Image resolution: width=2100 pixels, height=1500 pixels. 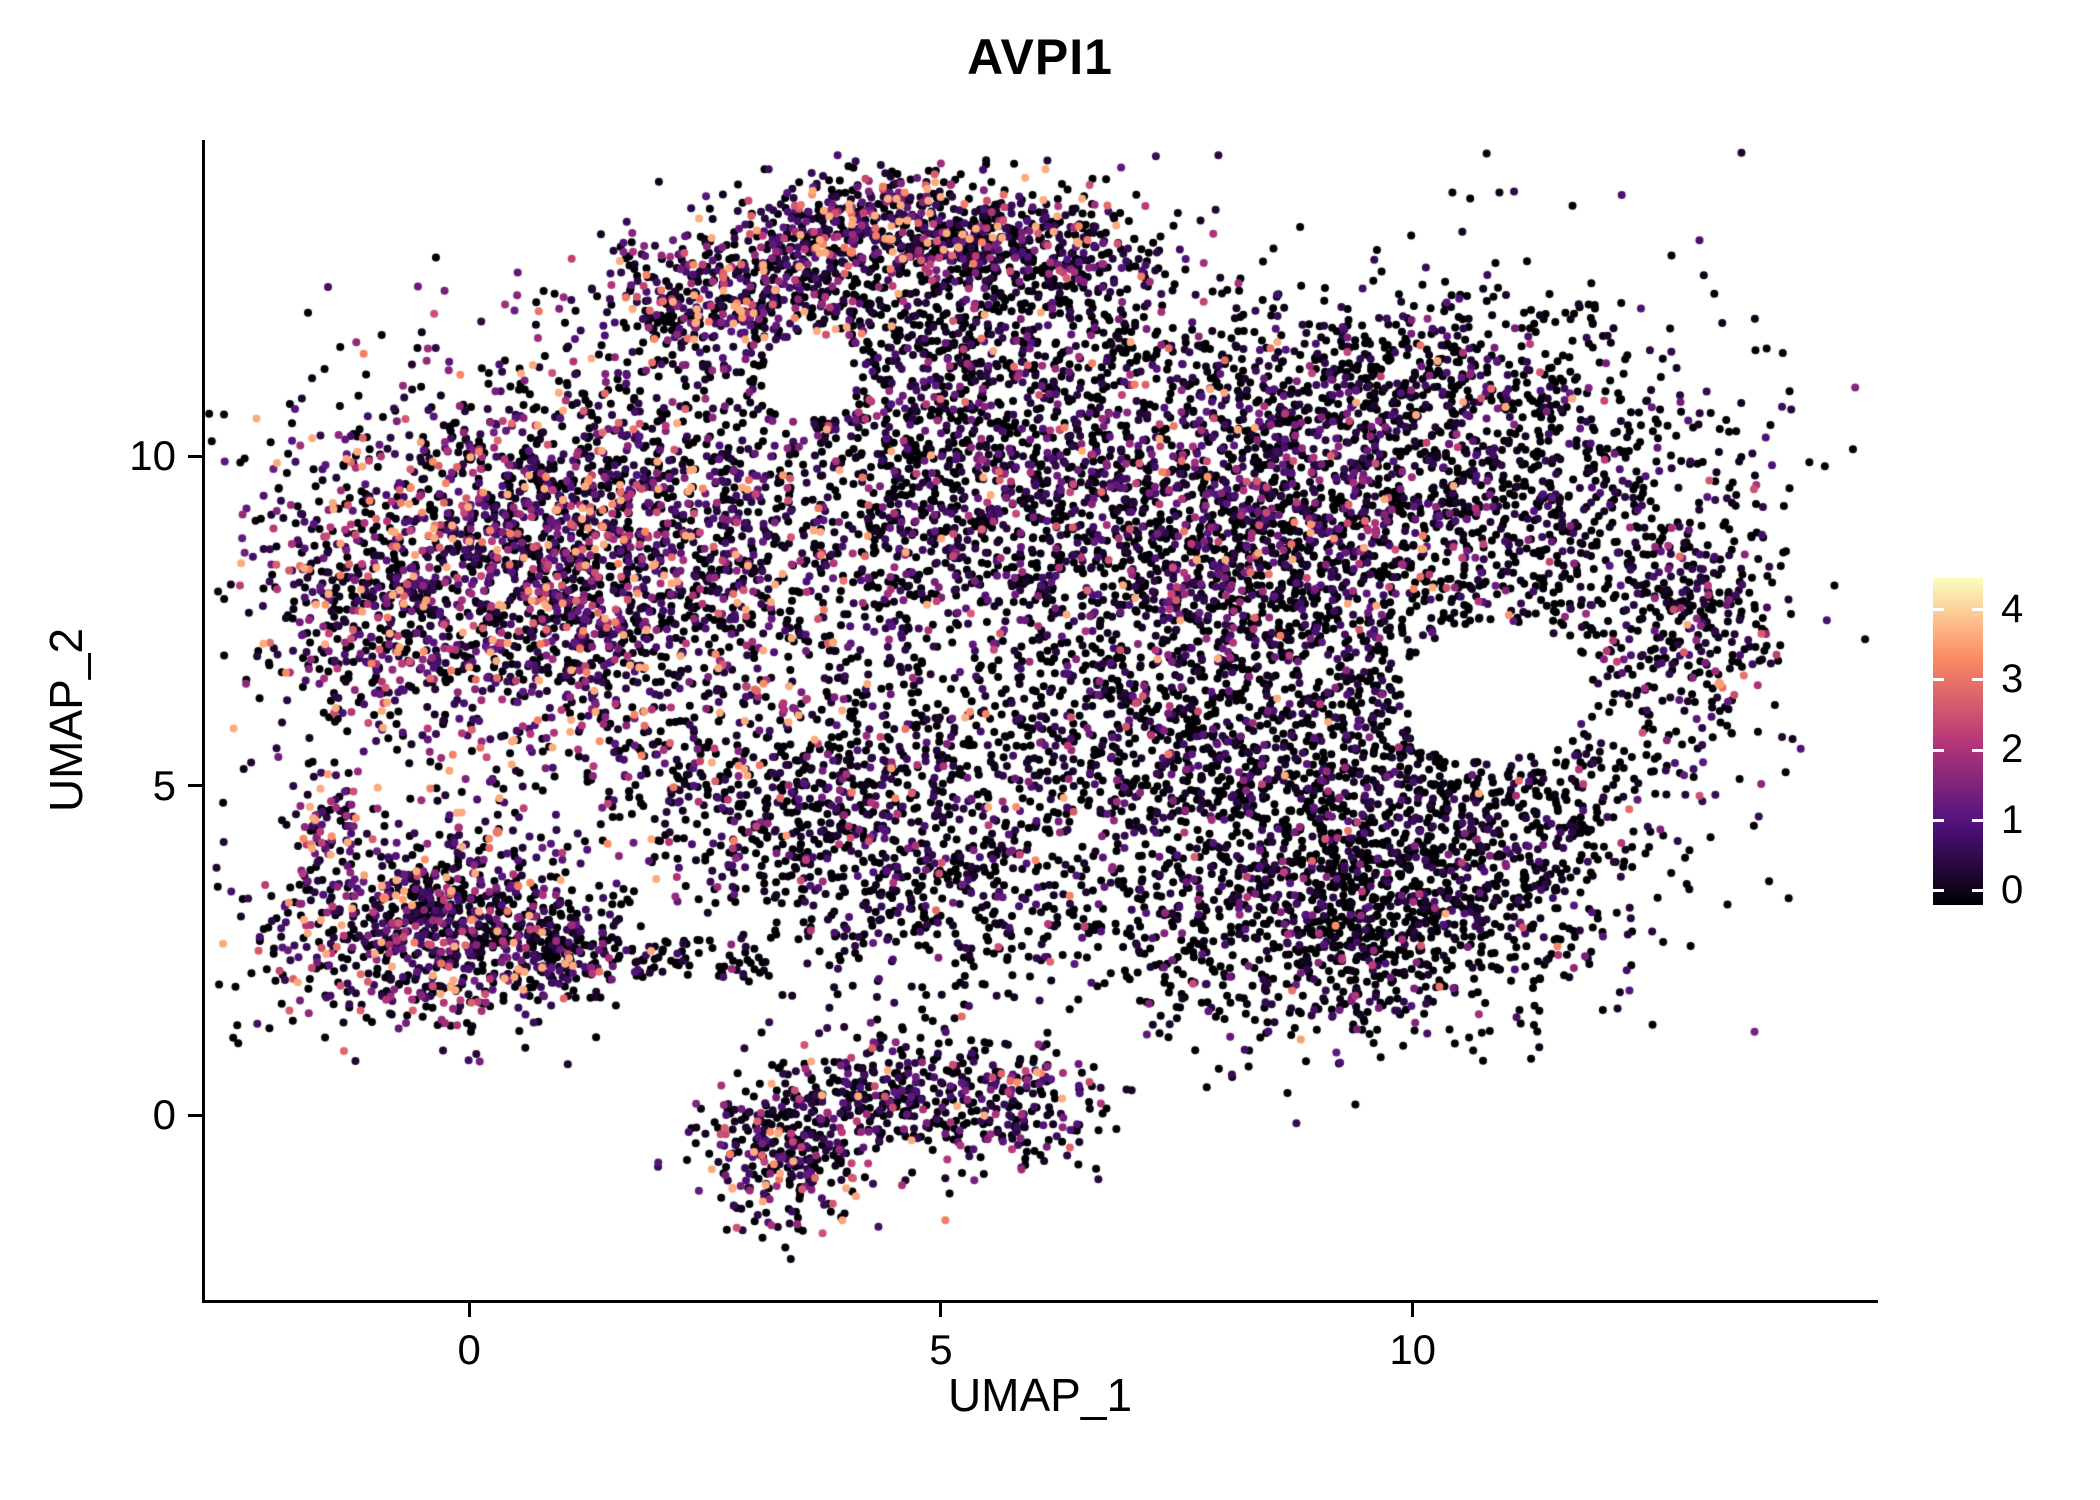 What do you see at coordinates (1040, 1395) in the screenshot?
I see `x-axis-label: UMAP_1` at bounding box center [1040, 1395].